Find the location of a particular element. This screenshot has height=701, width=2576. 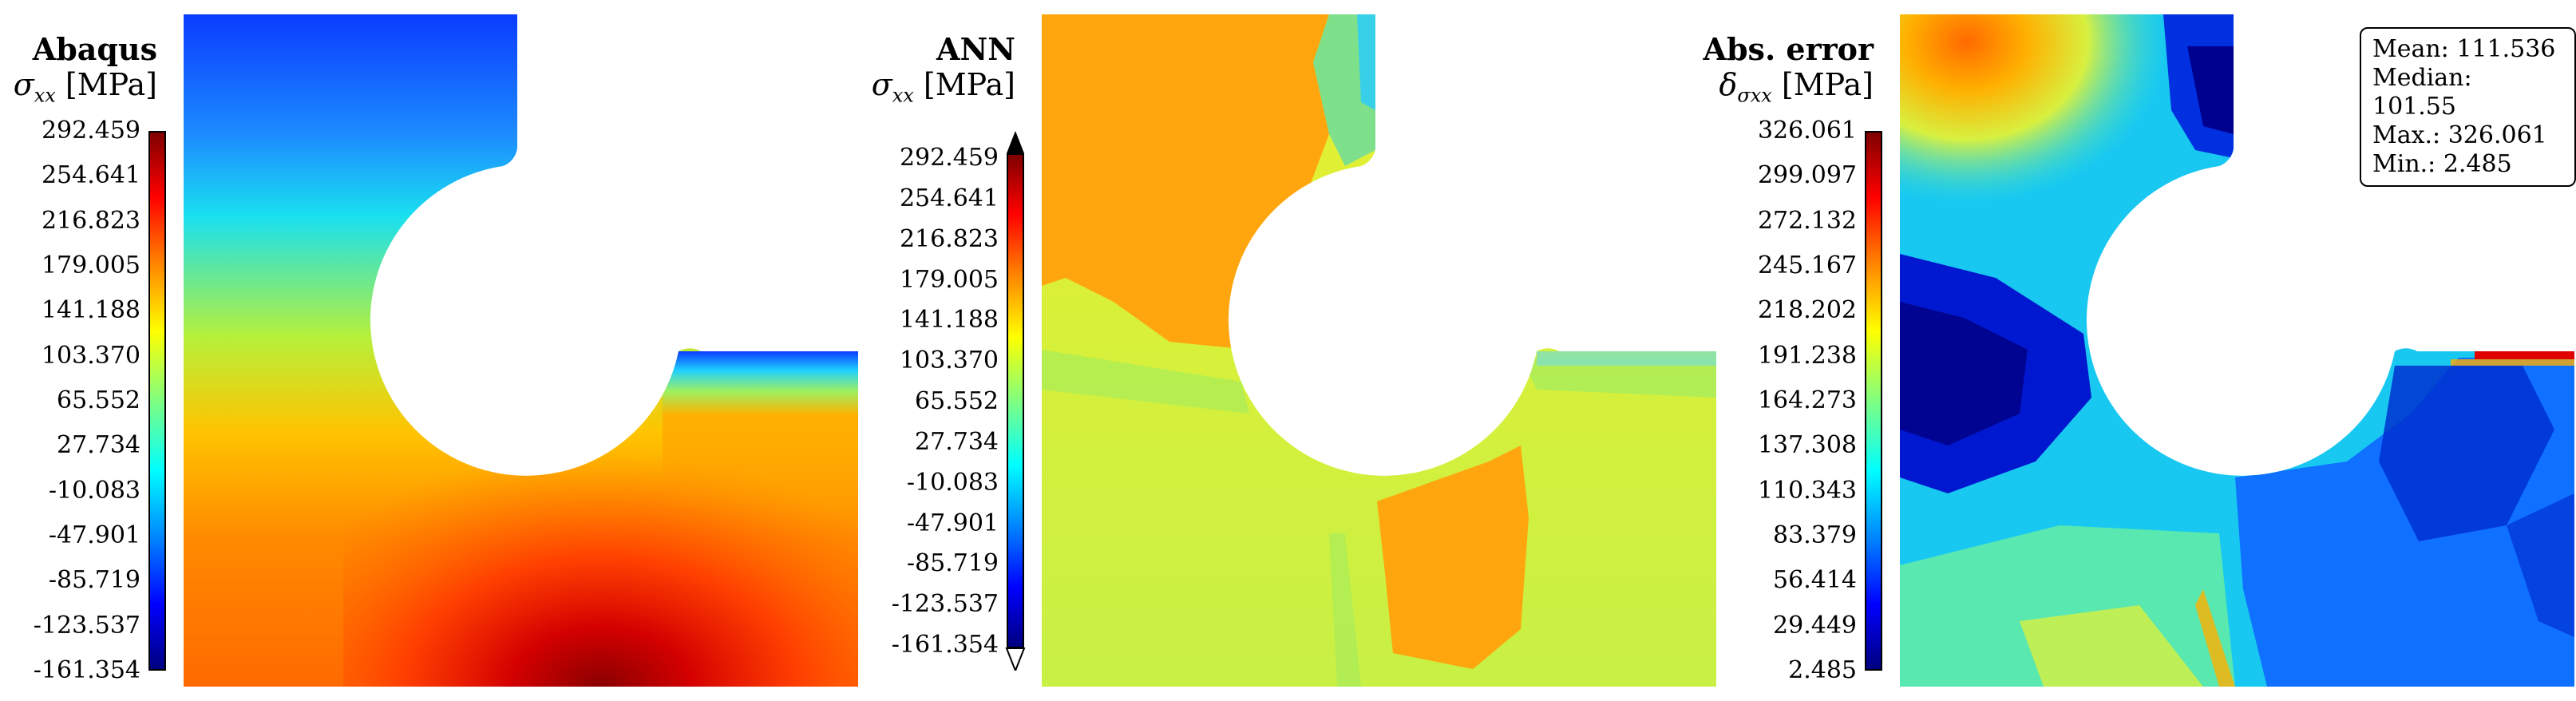

tick-label: 137.308 is located at coordinates (1807, 445).